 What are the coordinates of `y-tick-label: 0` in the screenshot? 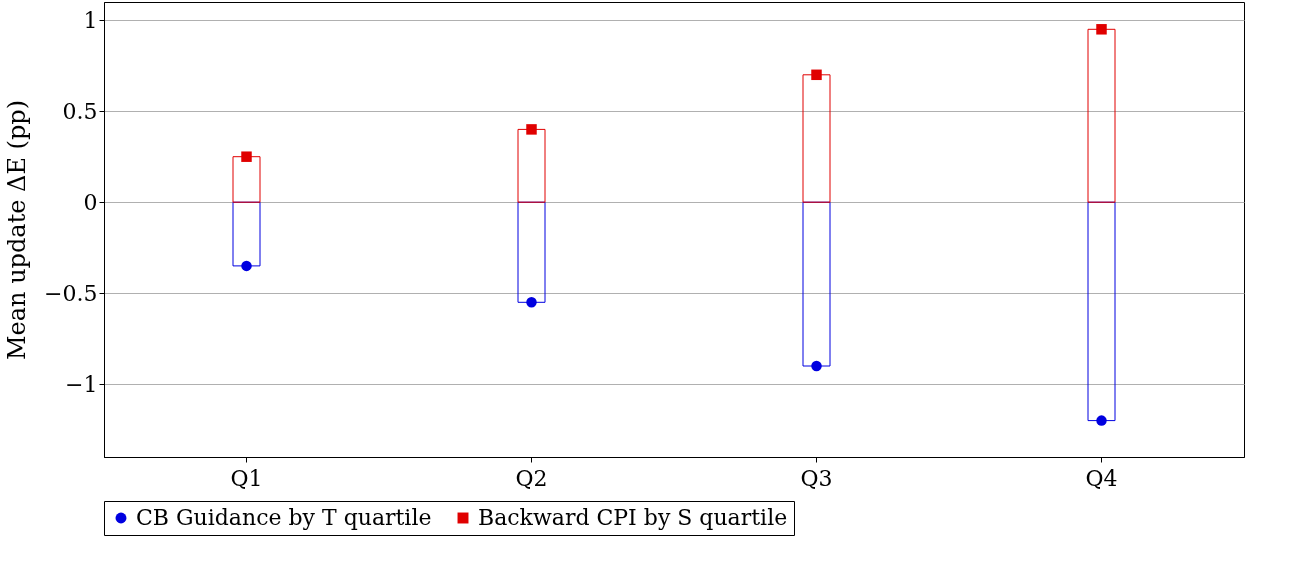 It's located at (90, 202).